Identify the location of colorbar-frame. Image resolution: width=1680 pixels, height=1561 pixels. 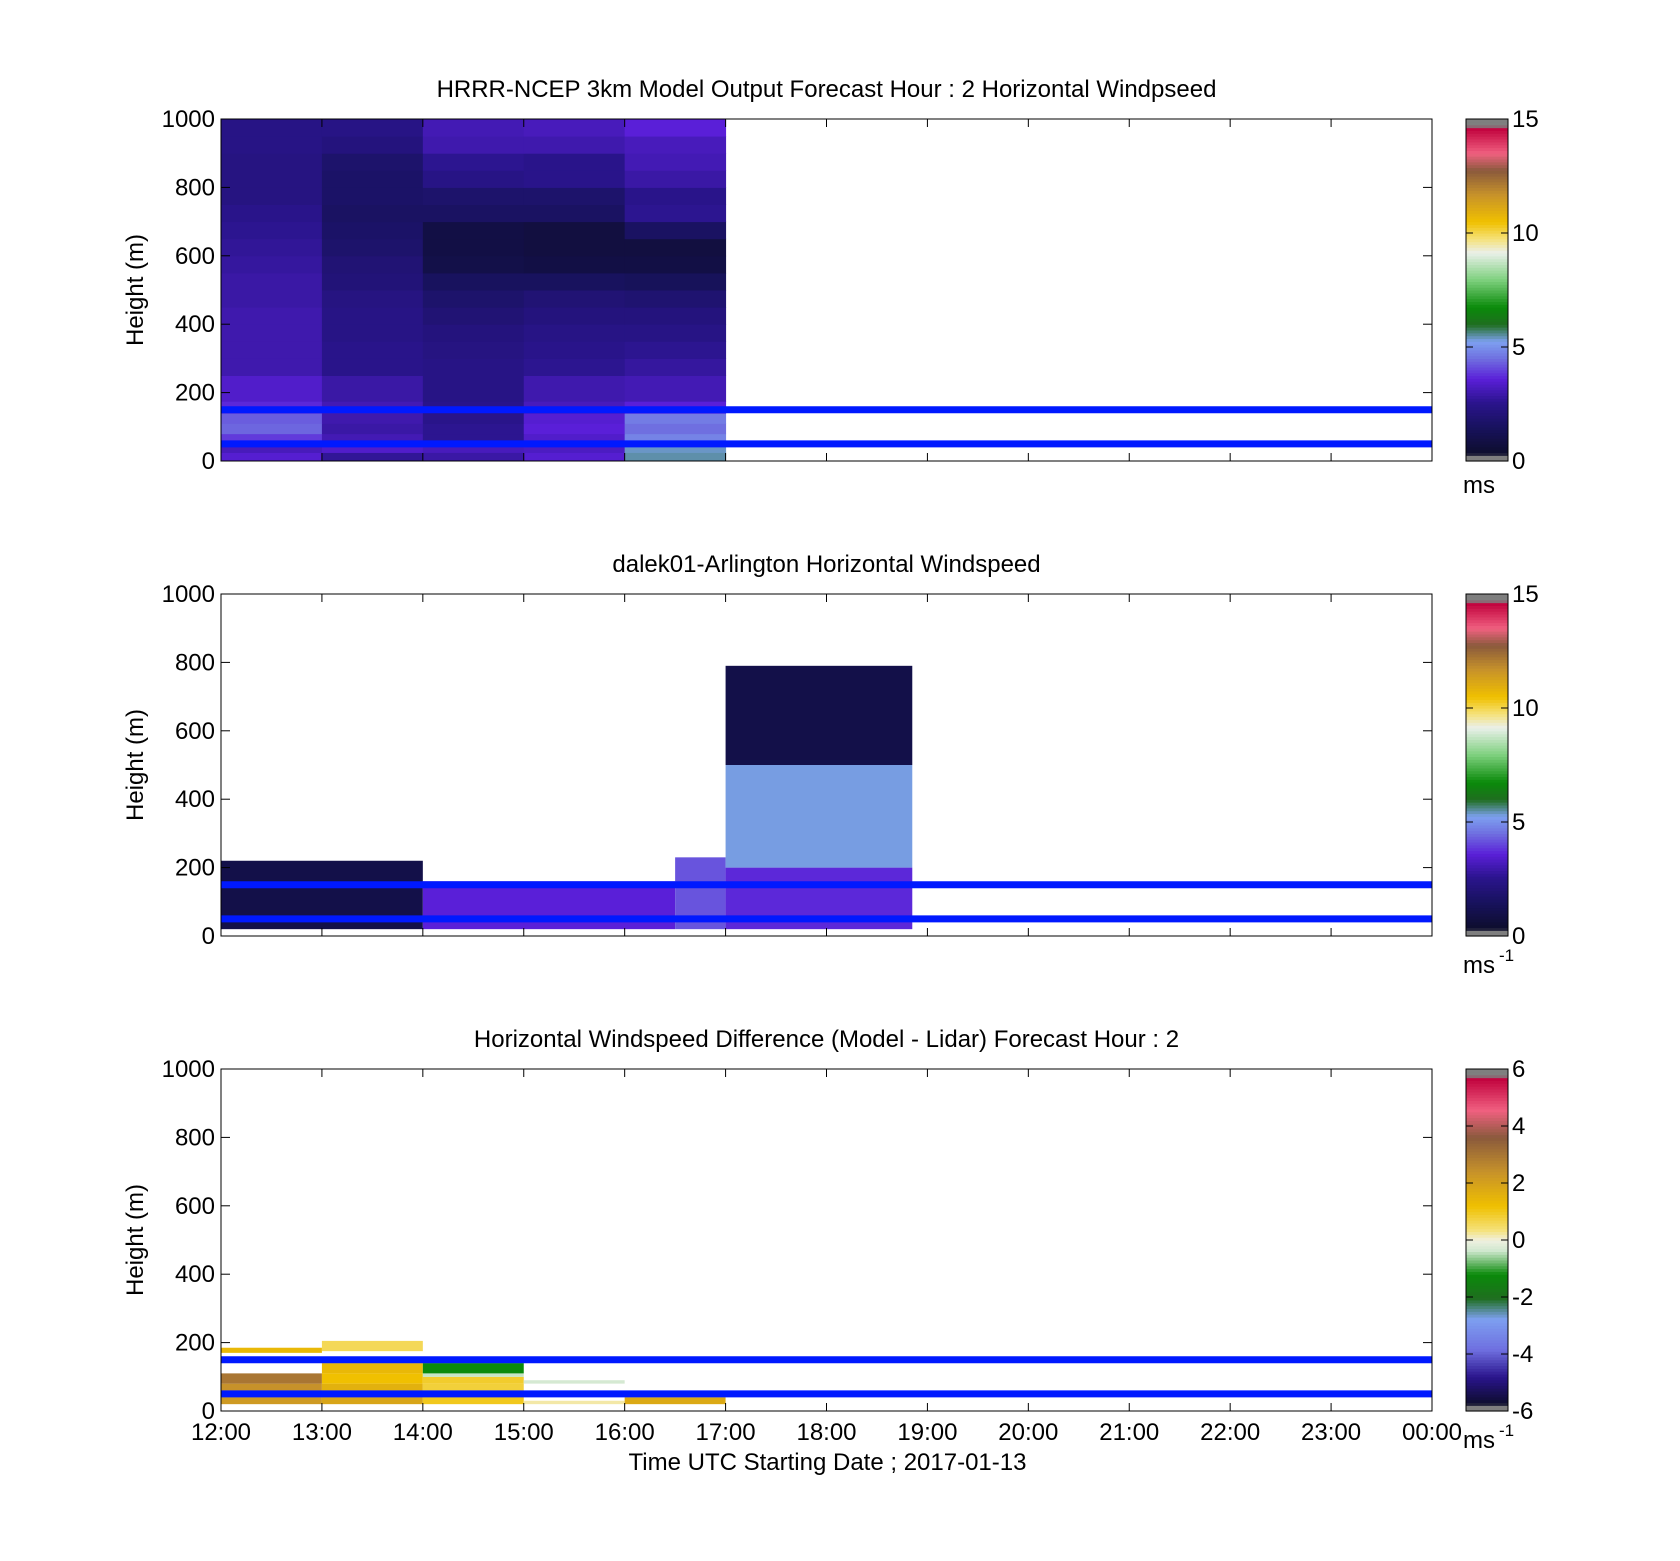
(1487, 765).